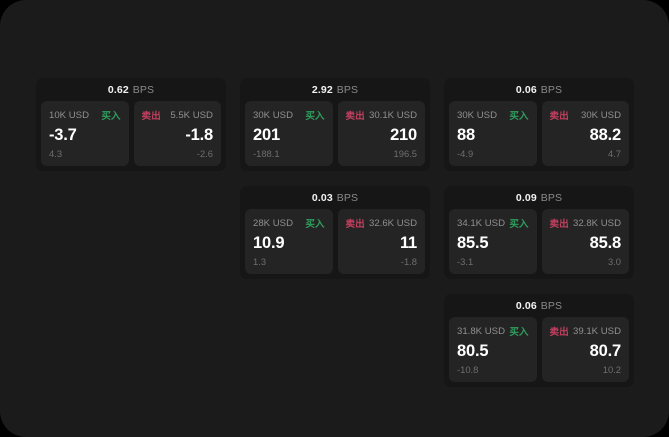  I want to click on bps-value: 2.92, so click(322, 89).